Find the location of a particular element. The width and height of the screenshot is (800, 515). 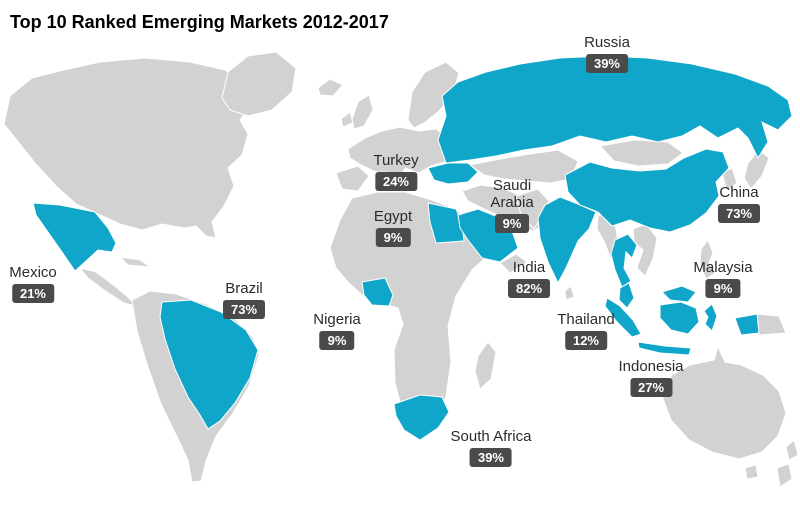

country-indonesia-papua is located at coordinates (747, 324).